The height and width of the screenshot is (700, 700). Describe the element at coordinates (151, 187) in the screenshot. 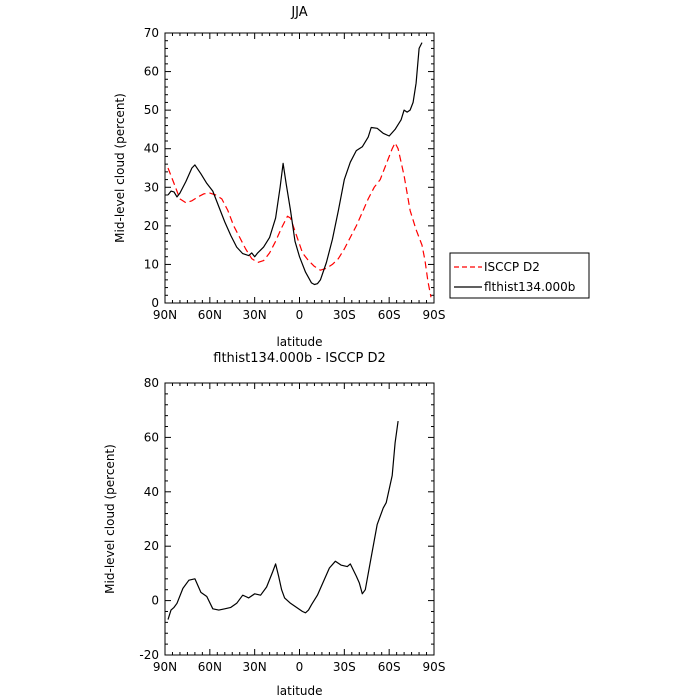

I see `y-tick-label: 30` at that location.